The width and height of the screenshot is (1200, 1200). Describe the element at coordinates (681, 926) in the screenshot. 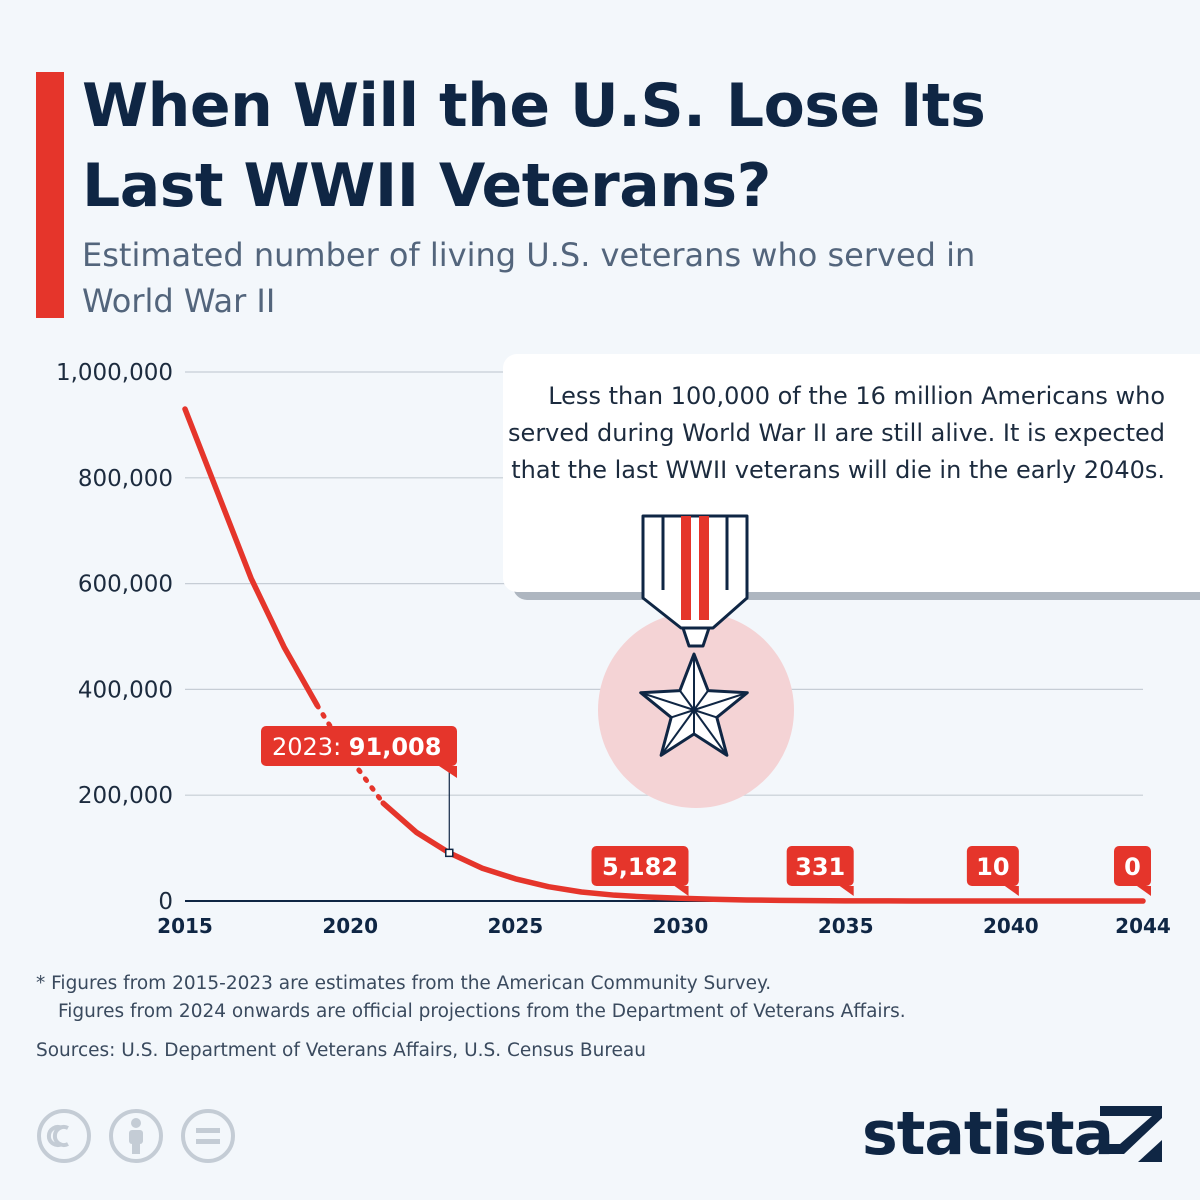

I see `x-tick-label: 2030` at that location.